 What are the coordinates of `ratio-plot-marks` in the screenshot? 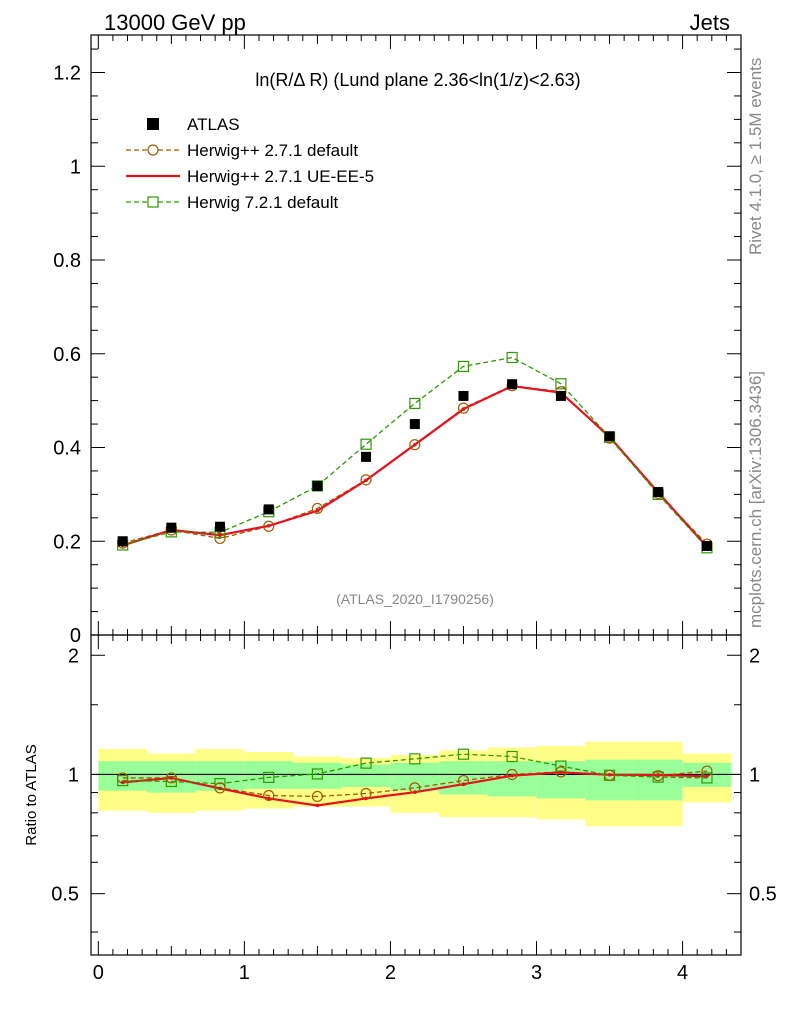 It's located at (415, 778).